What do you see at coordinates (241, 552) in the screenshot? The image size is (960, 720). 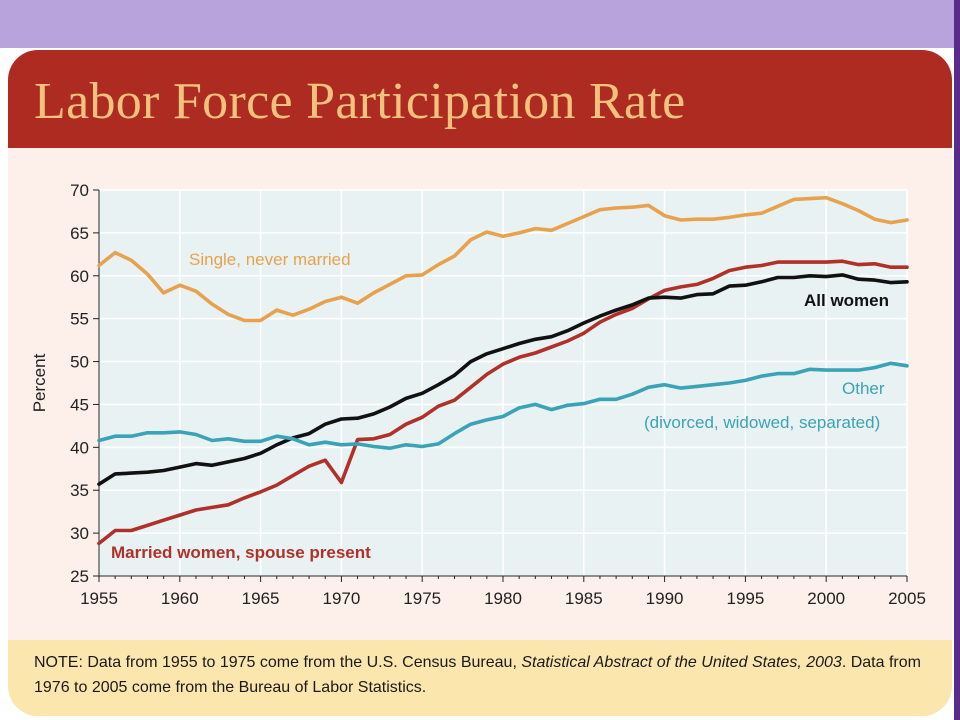 I see `series-annotation: Married women, spouse present` at bounding box center [241, 552].